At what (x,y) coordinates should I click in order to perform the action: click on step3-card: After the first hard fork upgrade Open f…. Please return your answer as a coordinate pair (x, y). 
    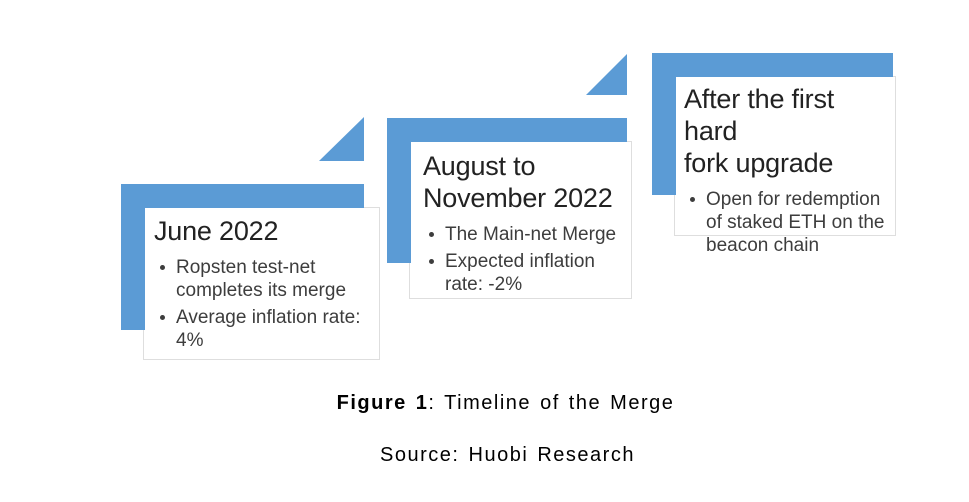
    Looking at the image, I should click on (785, 166).